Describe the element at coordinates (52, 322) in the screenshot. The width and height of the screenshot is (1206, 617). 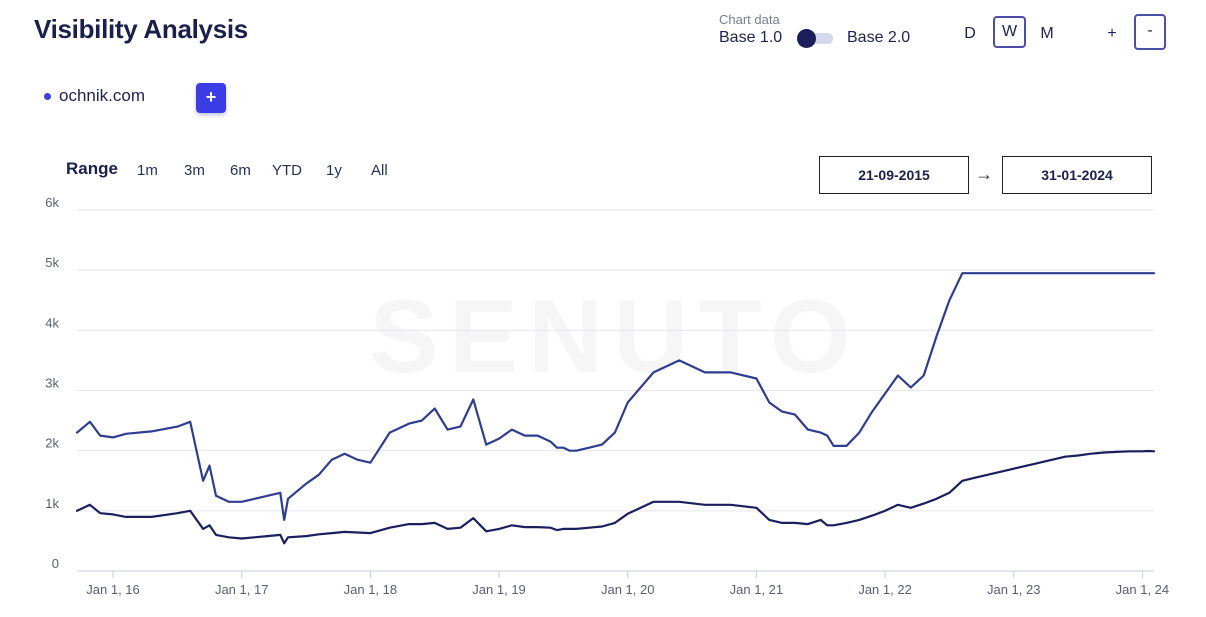
I see `y-tick-label: 4k` at that location.